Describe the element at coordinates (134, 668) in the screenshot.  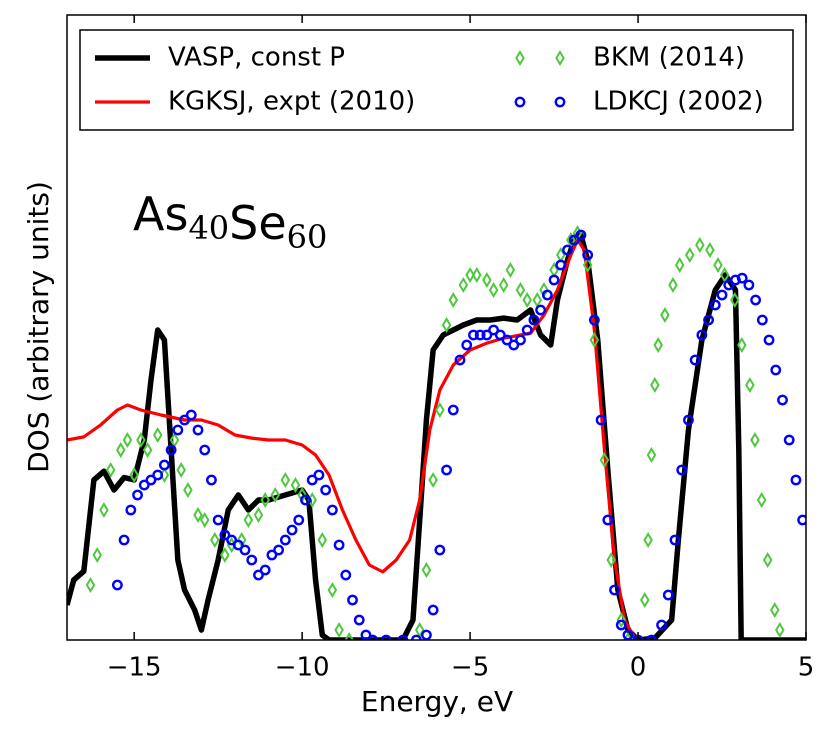
I see `x-tick-label: −15` at that location.